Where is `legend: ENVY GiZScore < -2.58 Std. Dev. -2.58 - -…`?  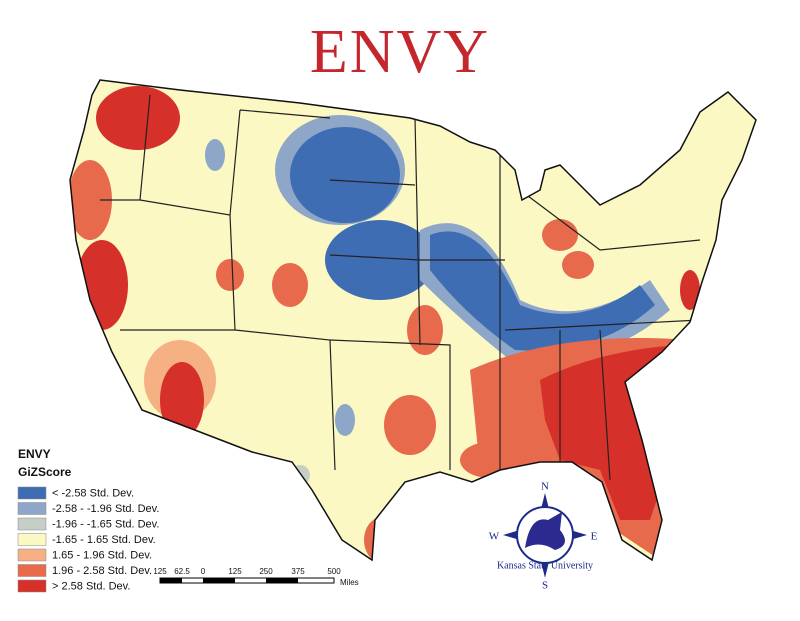
legend: ENVY GiZScore < -2.58 Std. Dev. -2.58 - -… is located at coordinates (88, 520).